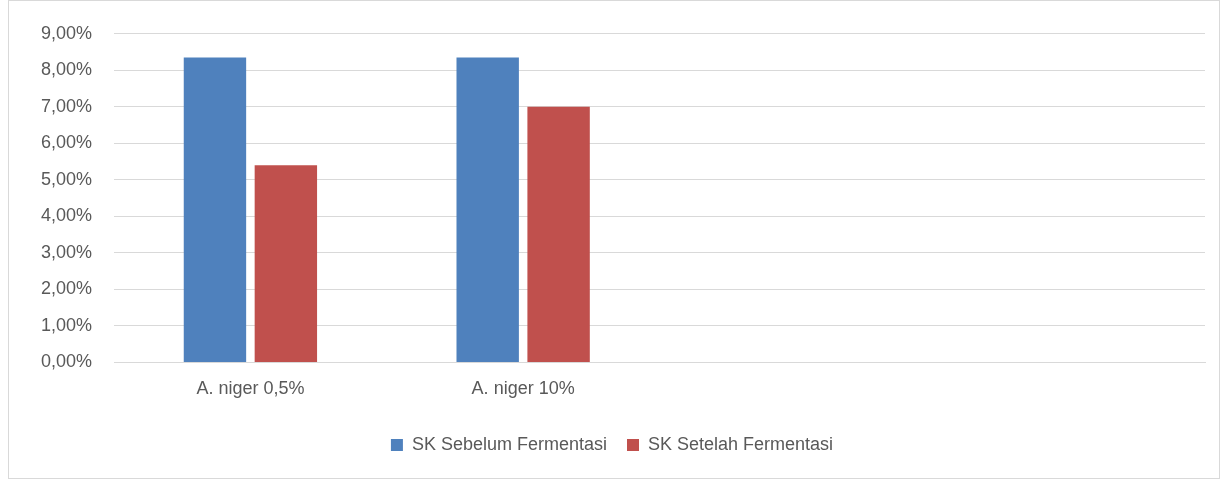 The image size is (1220, 479). Describe the element at coordinates (250, 388) in the screenshot. I see `x-tick-label: A. niger 0,5%` at that location.